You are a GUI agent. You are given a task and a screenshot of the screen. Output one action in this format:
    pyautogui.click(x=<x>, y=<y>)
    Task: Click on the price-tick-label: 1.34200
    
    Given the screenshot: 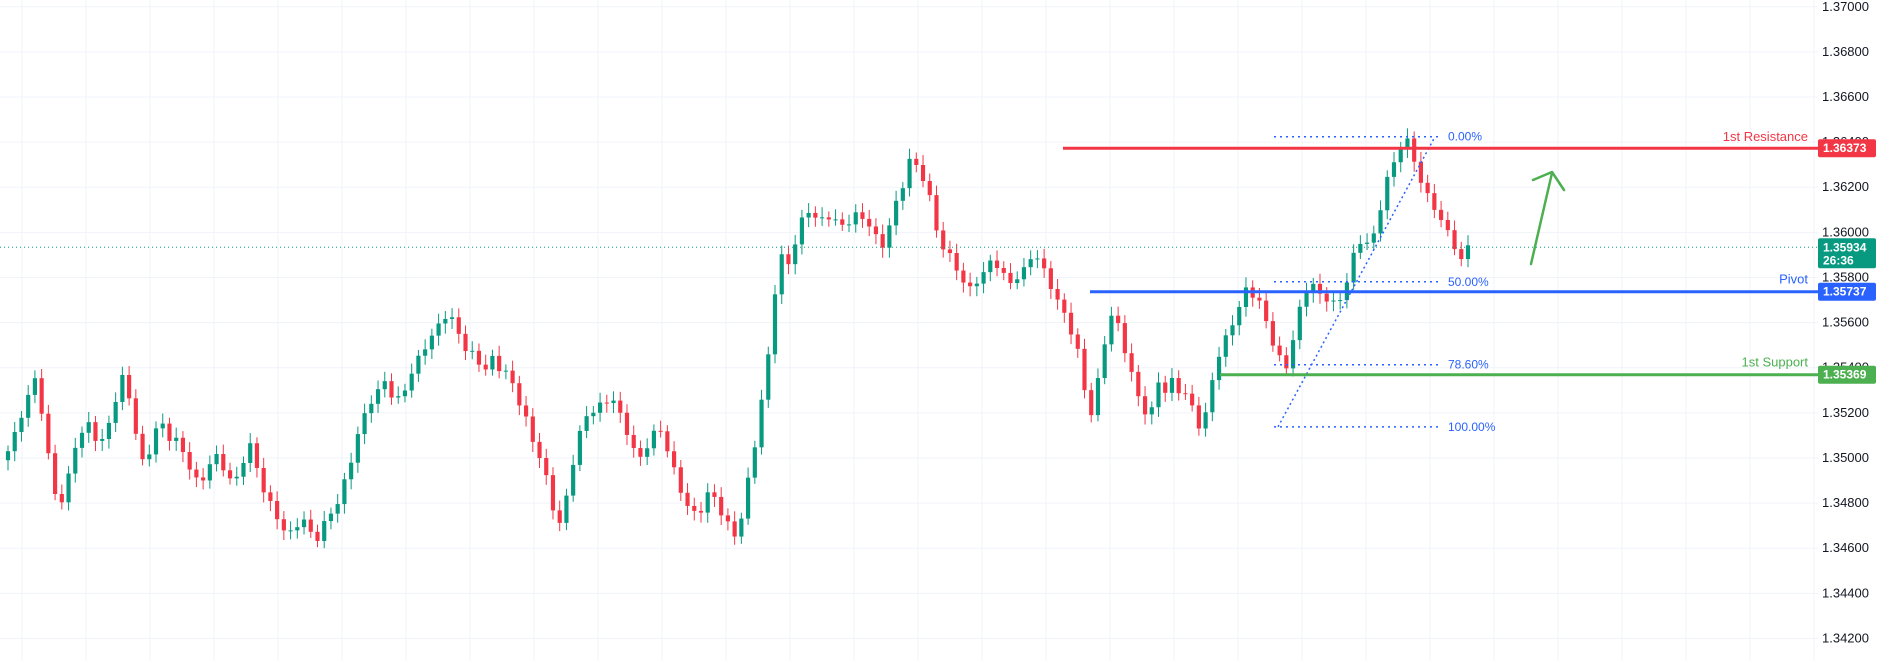 What is the action you would take?
    pyautogui.click(x=1845, y=637)
    